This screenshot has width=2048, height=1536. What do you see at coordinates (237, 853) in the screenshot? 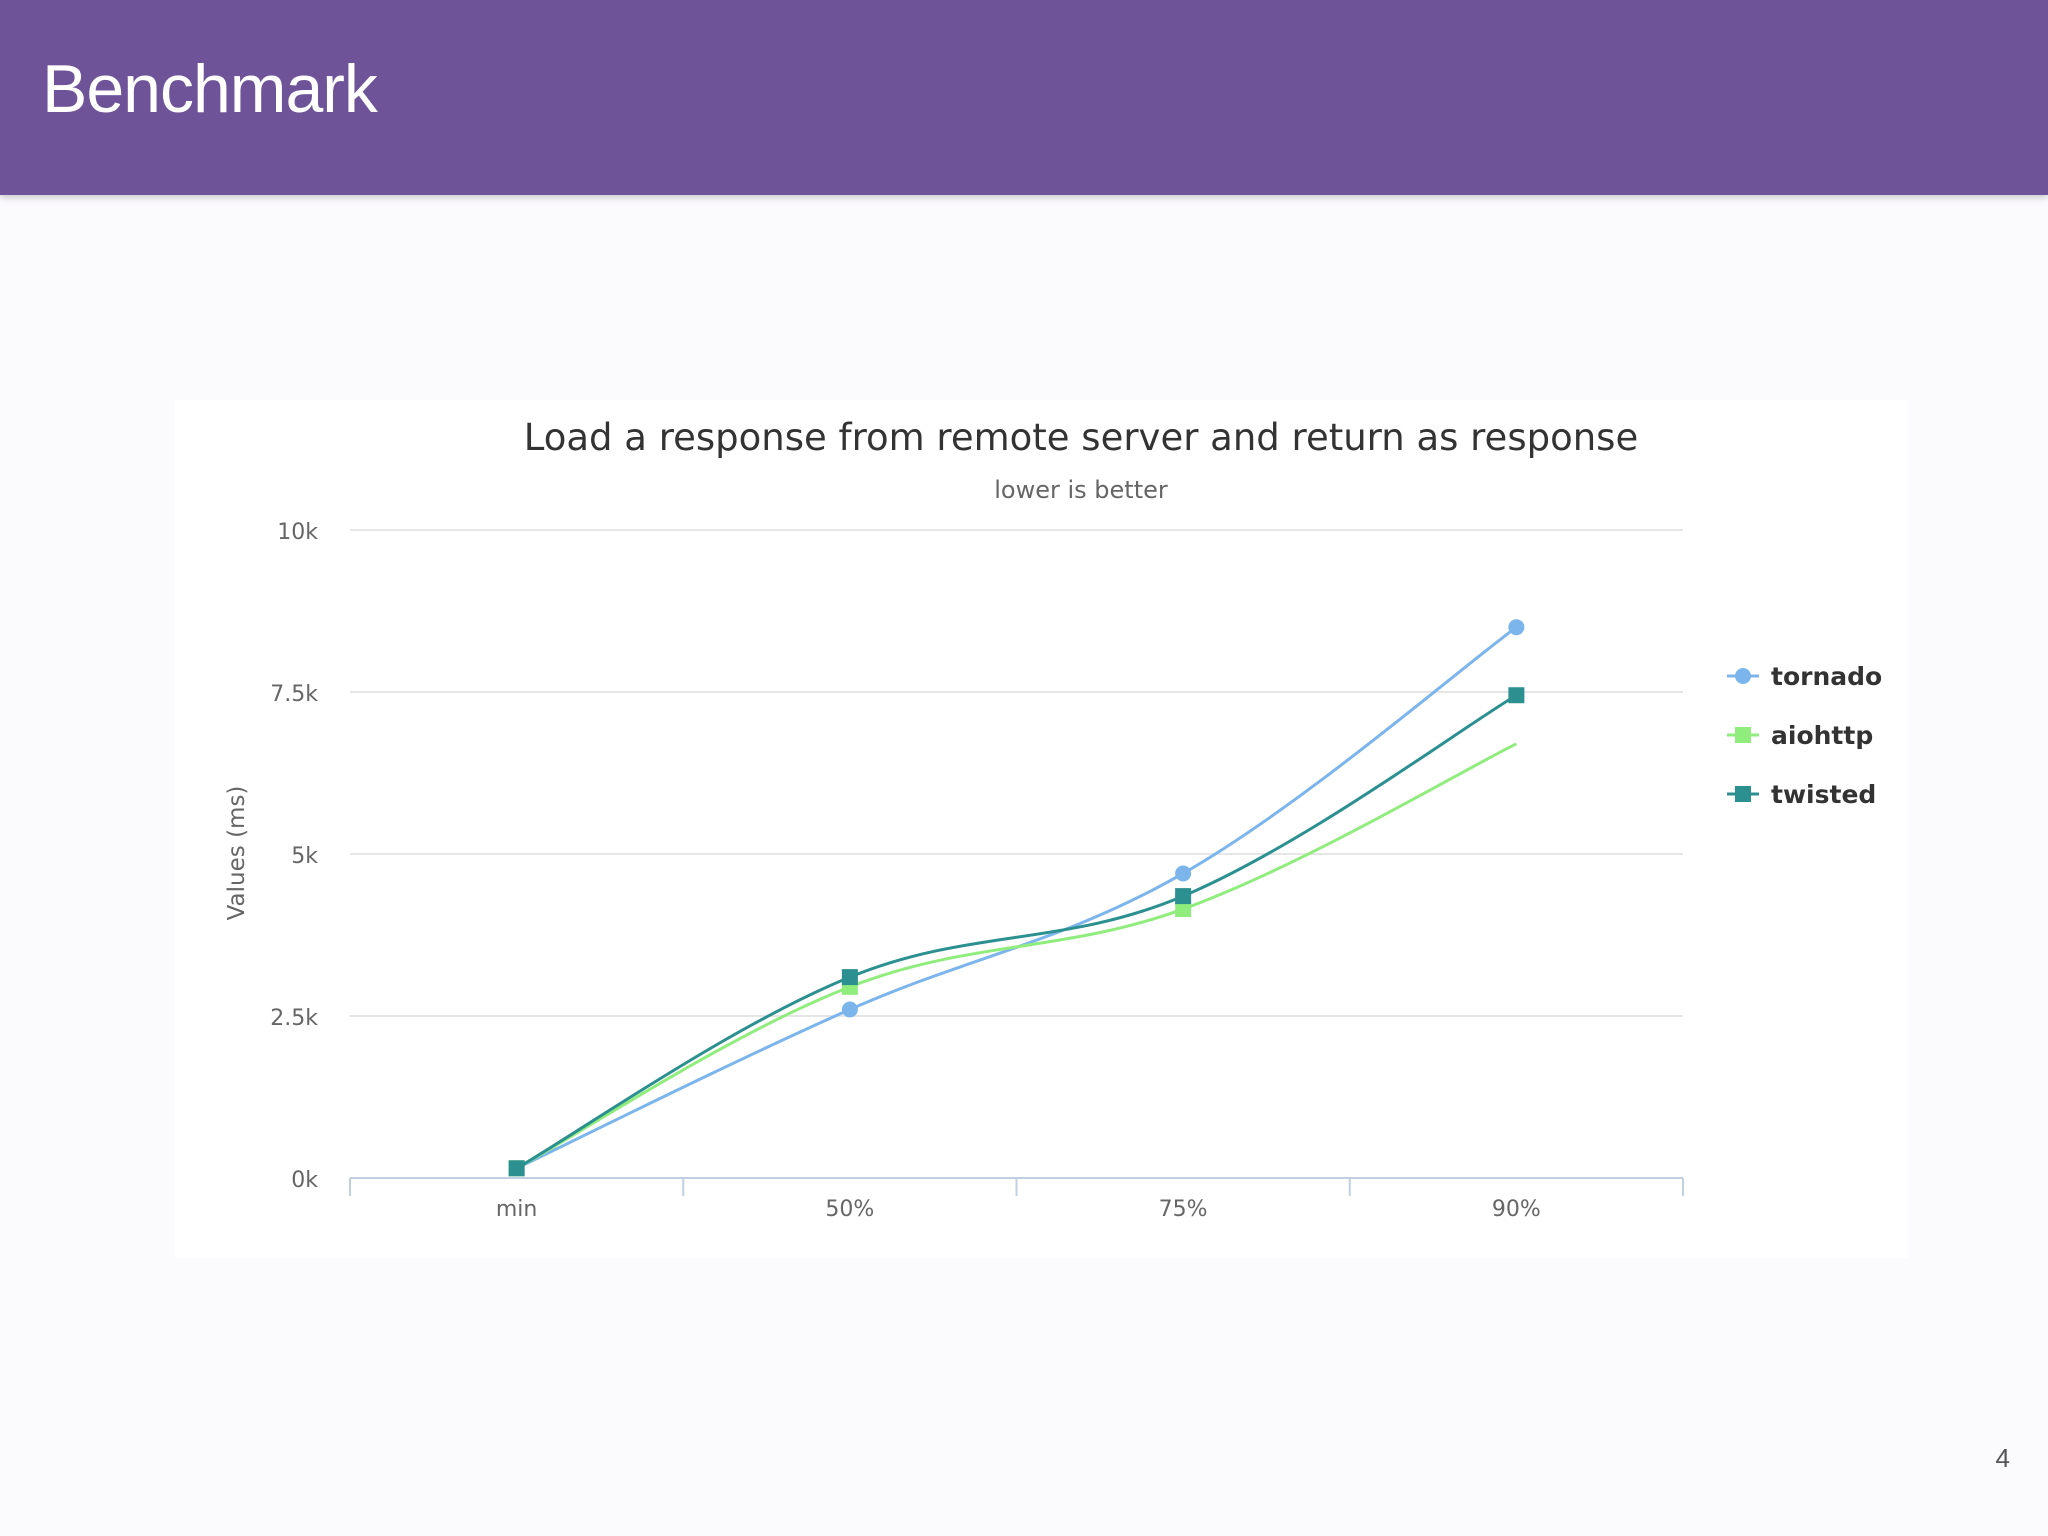
I see `y-axis-label: Values (ms)` at bounding box center [237, 853].